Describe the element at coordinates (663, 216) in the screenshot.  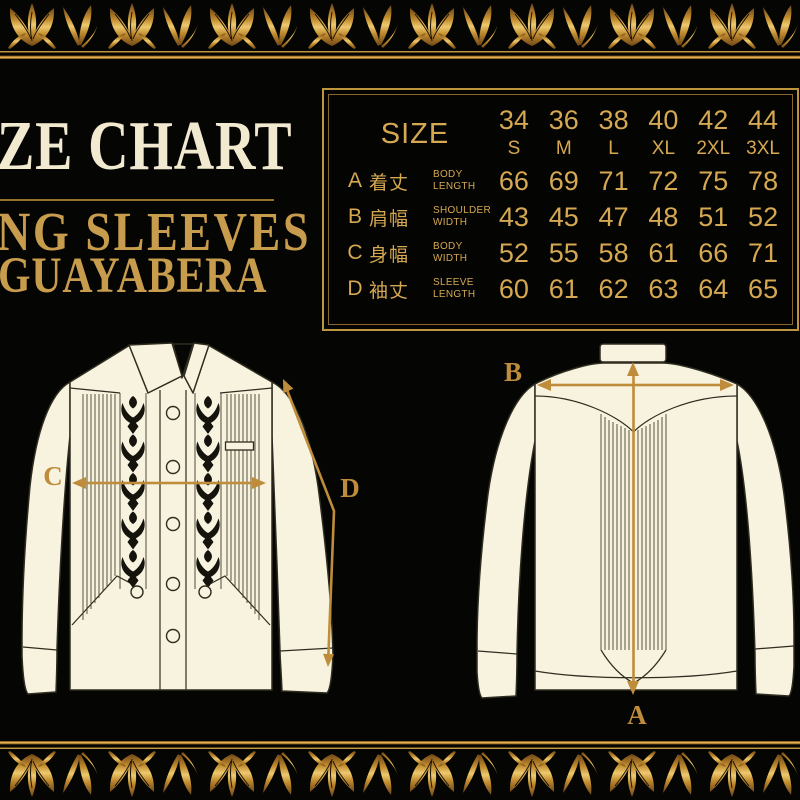
I see `size-value: 48` at that location.